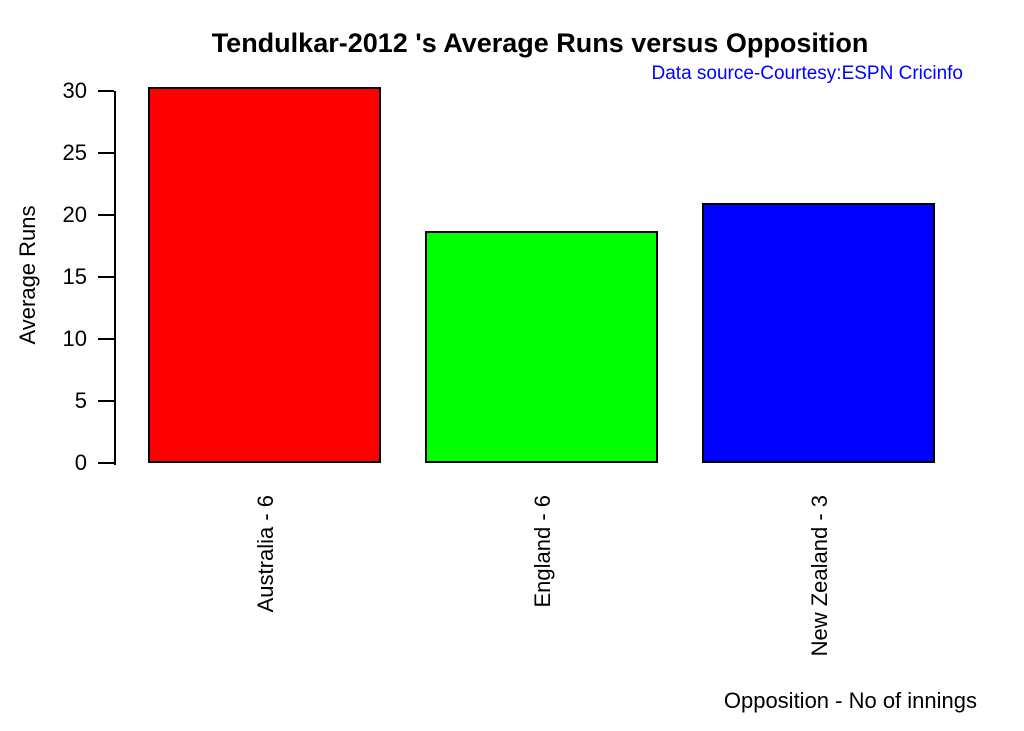 The image size is (1024, 731). I want to click on y-tick-label: 10, so click(74, 338).